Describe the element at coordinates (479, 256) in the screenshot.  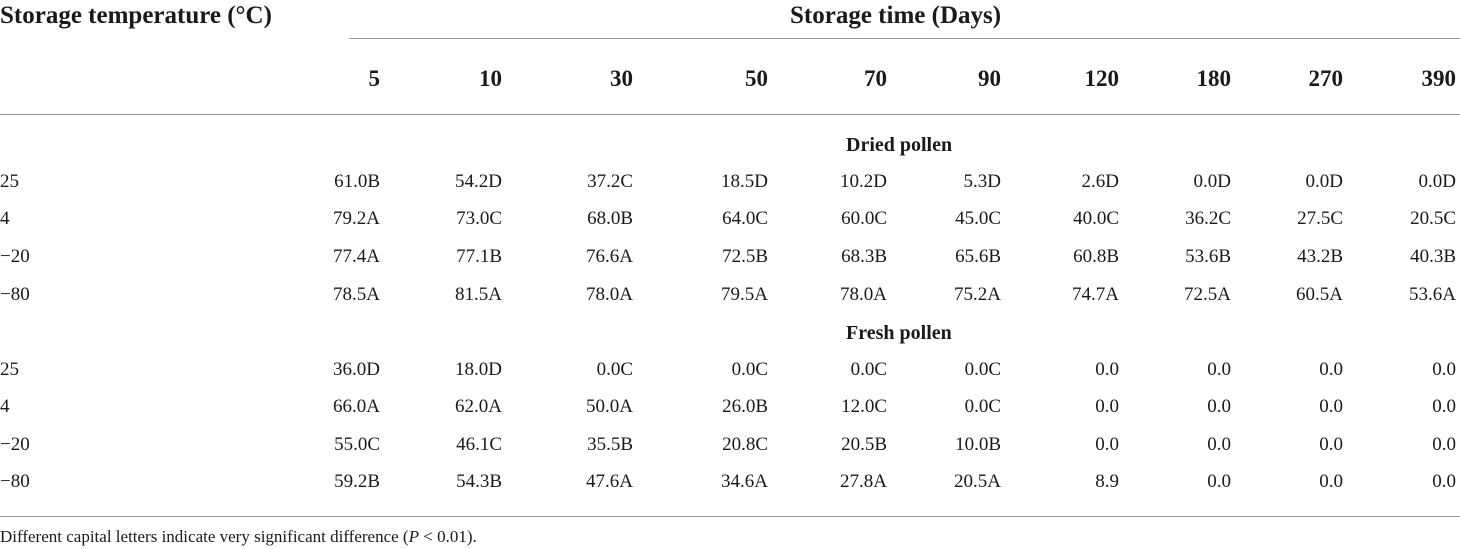
I see `table-cell: 77.1B` at that location.